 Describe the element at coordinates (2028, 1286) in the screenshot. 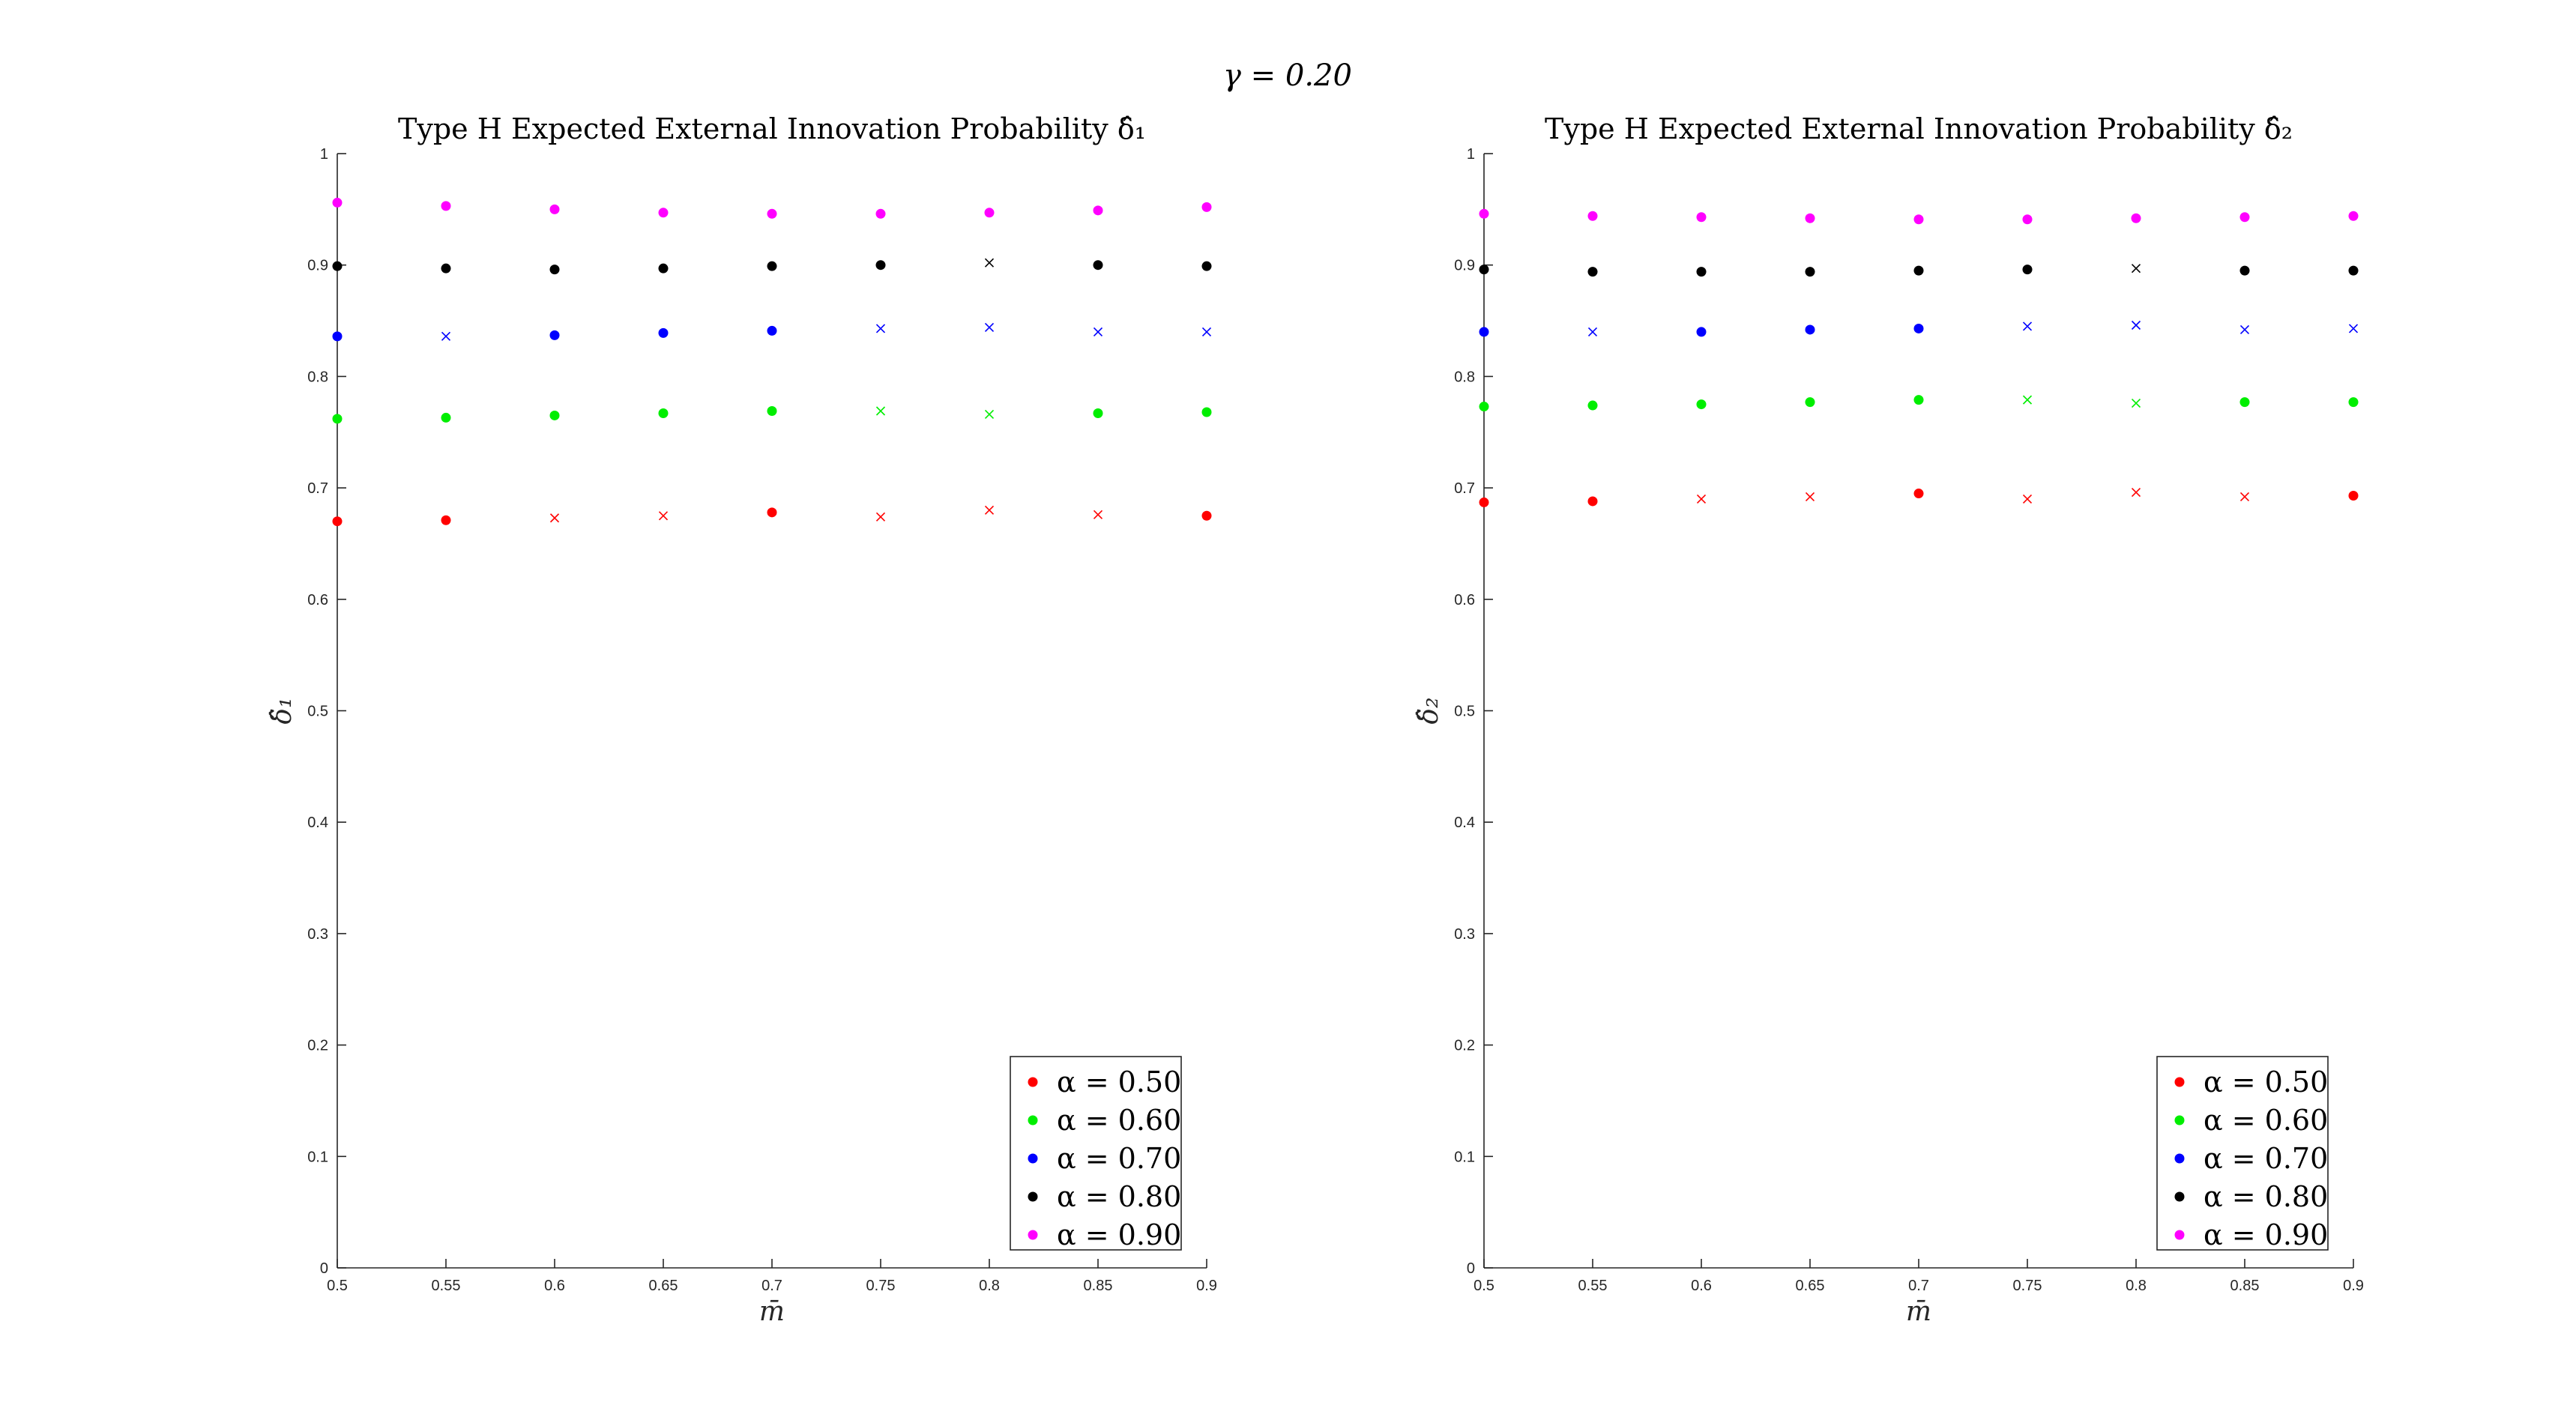

I see `x-tick-label: 0.75` at that location.